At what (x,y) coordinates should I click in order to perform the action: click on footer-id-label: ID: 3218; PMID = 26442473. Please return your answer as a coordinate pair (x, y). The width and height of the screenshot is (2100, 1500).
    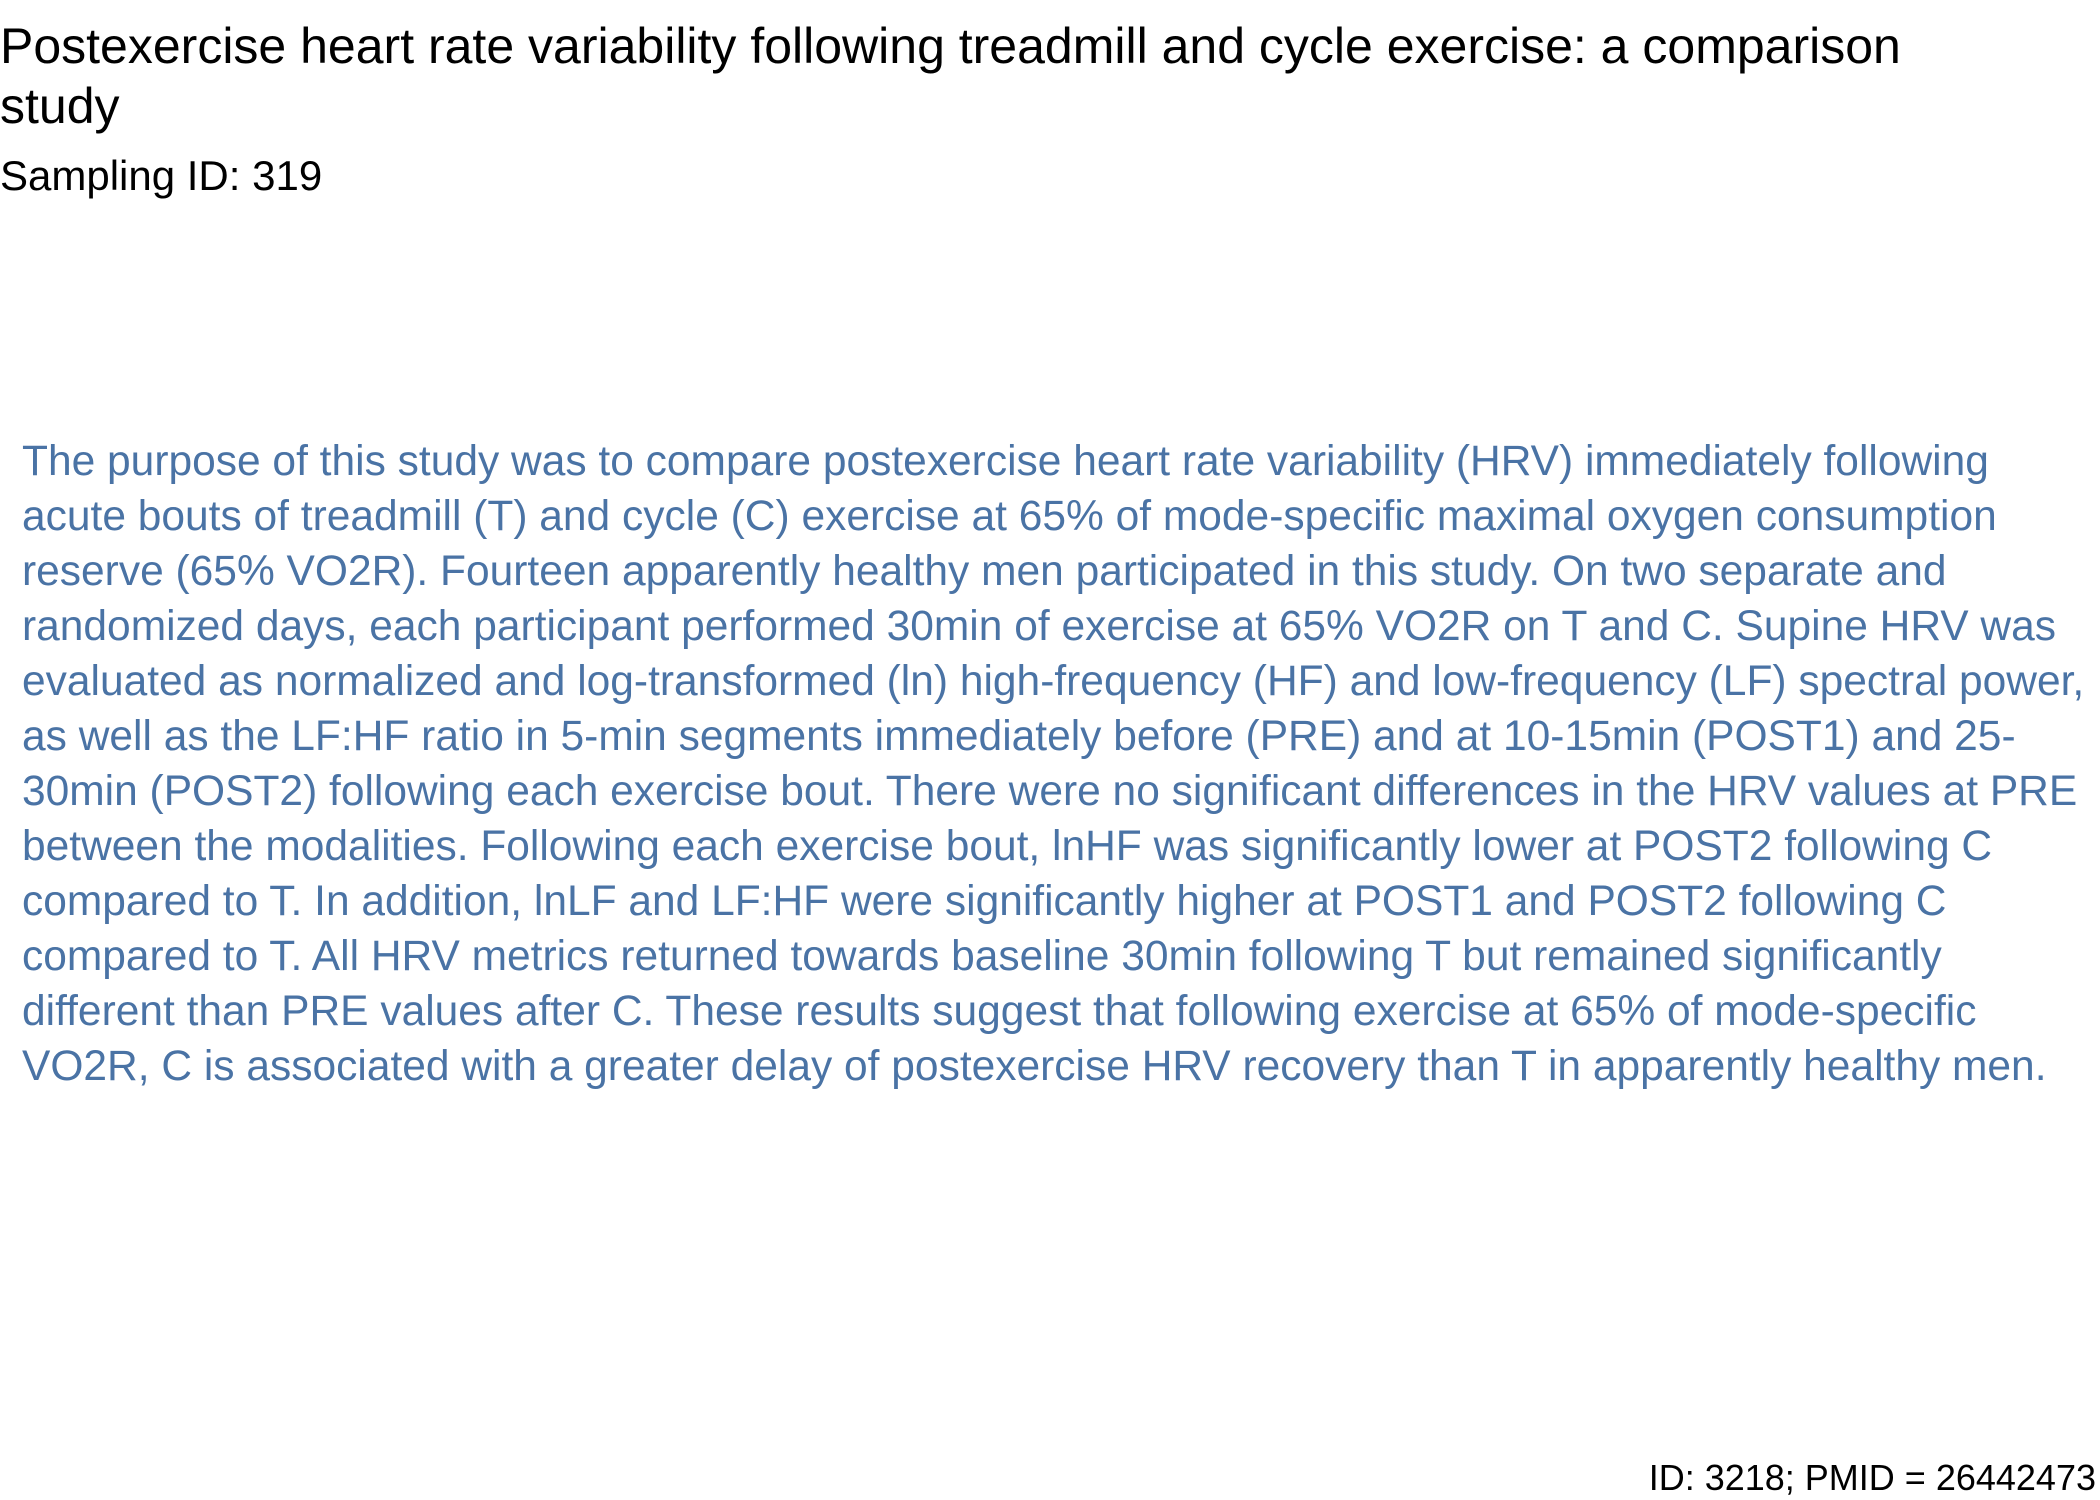
    Looking at the image, I should click on (1872, 1477).